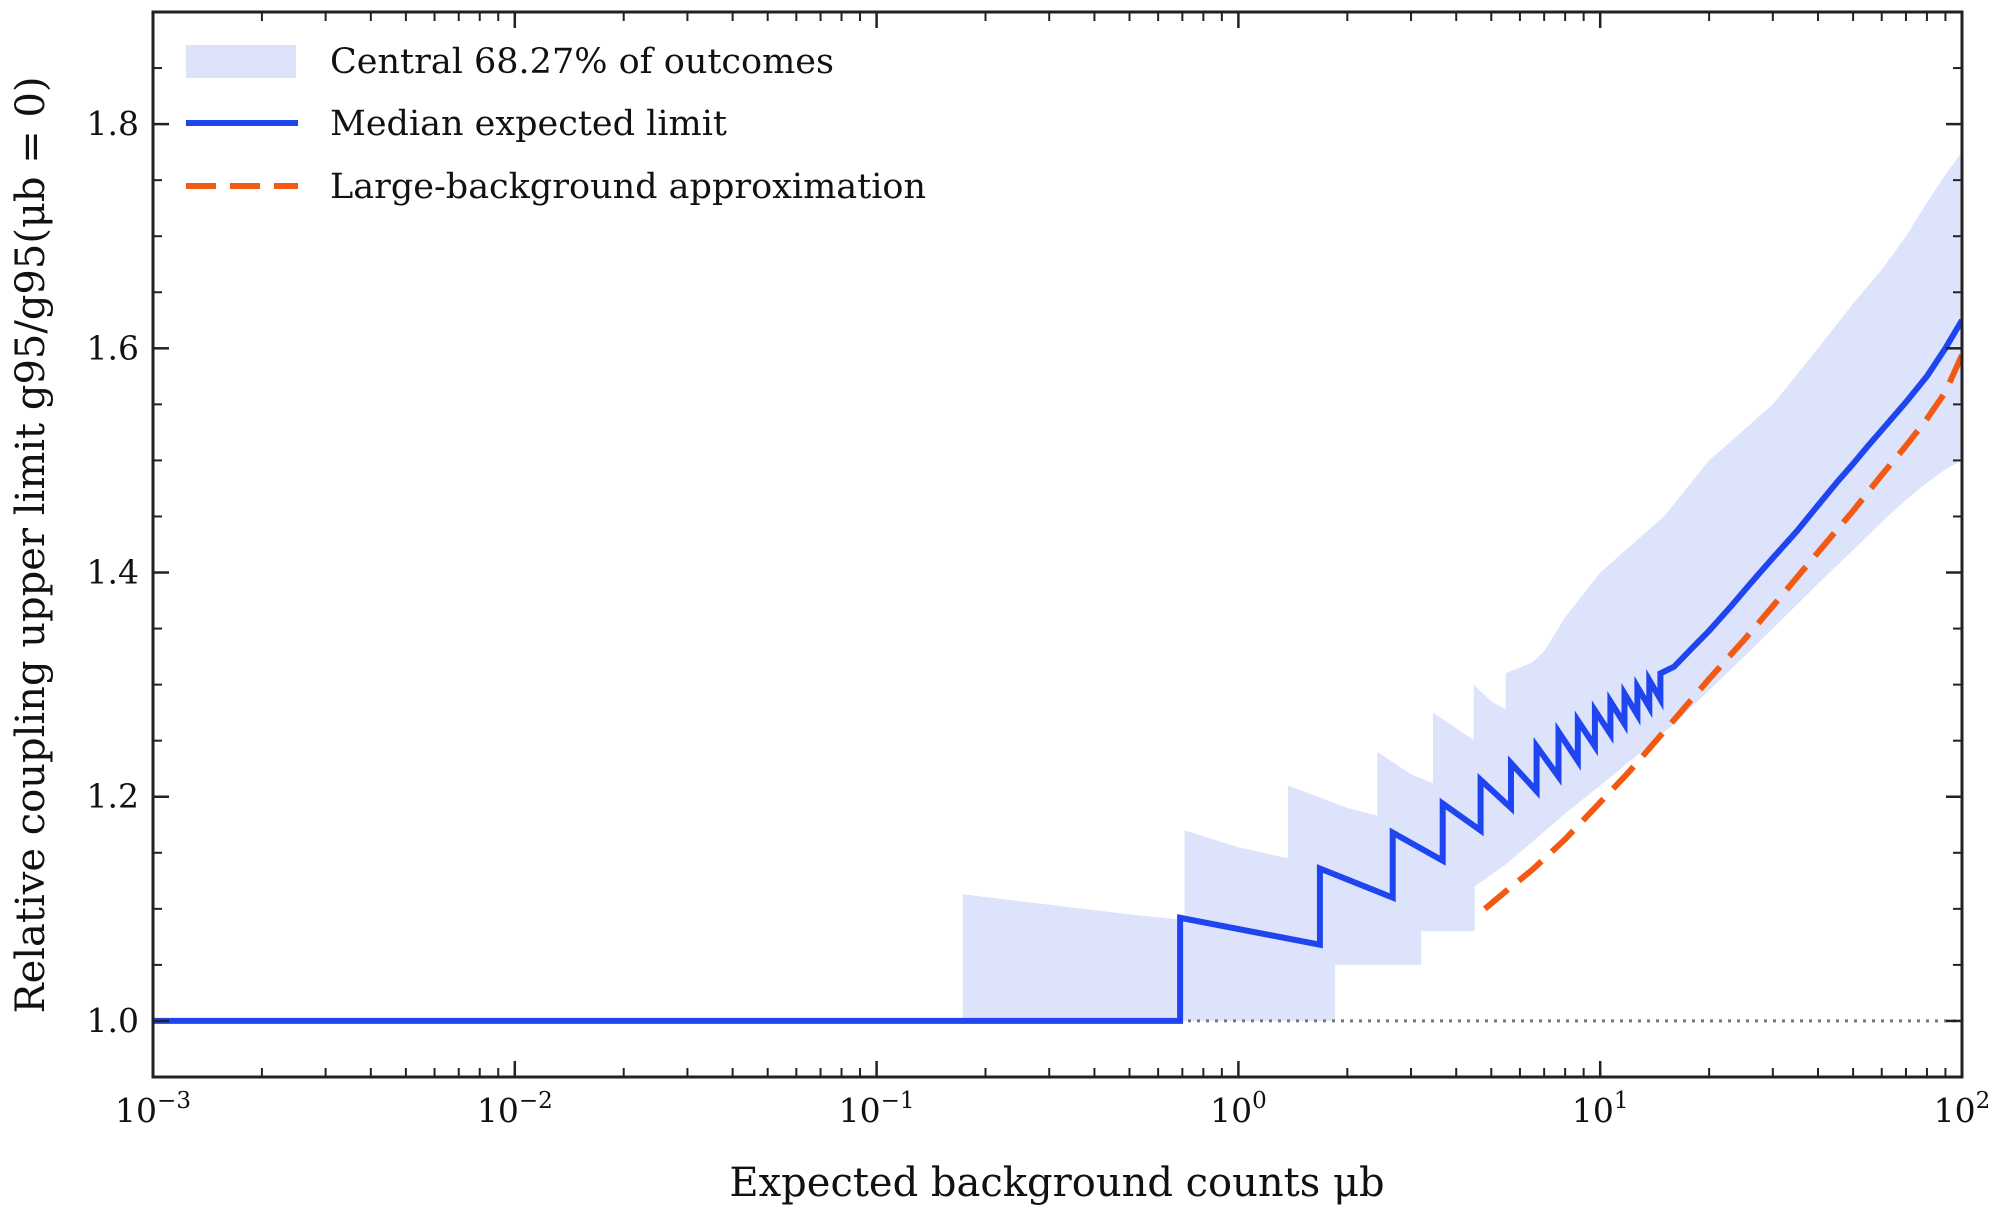 The width and height of the screenshot is (2000, 1215). What do you see at coordinates (1722, 632) in the screenshot?
I see `large-background-approximation-line` at bounding box center [1722, 632].